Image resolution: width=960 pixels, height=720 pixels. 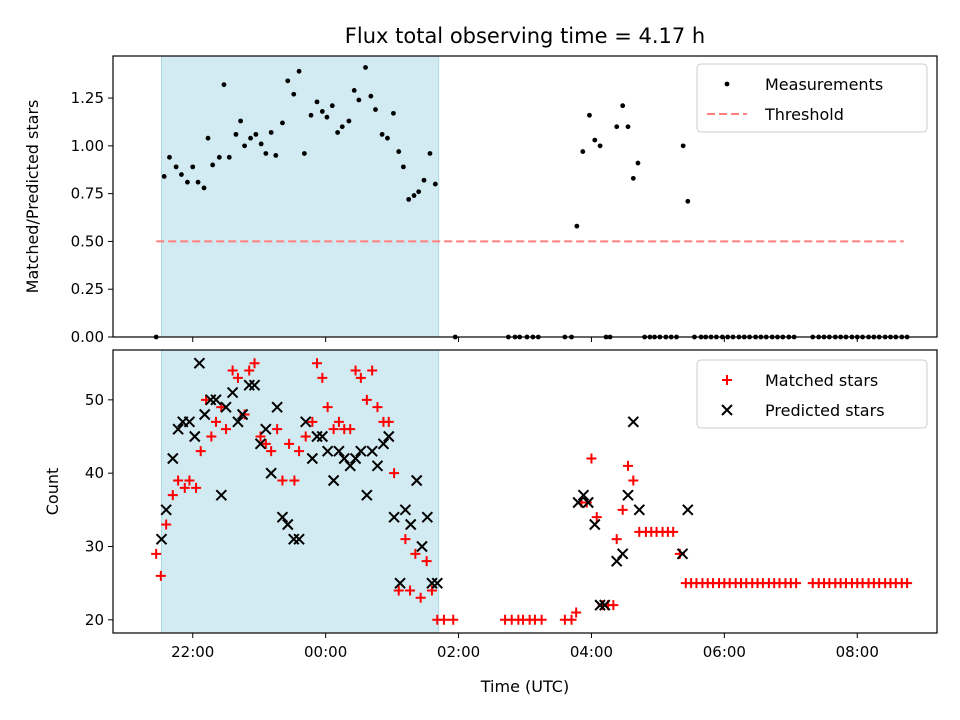 What do you see at coordinates (87, 146) in the screenshot?
I see `y-tick-label: 1.00` at bounding box center [87, 146].